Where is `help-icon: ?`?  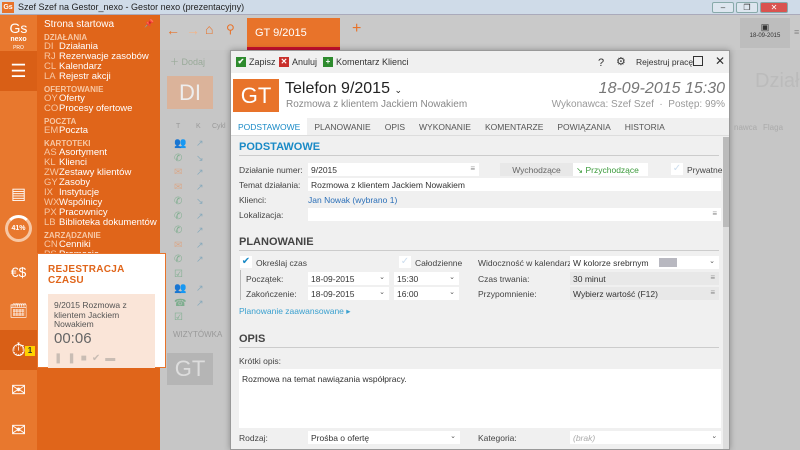 help-icon: ? is located at coordinates (601, 63).